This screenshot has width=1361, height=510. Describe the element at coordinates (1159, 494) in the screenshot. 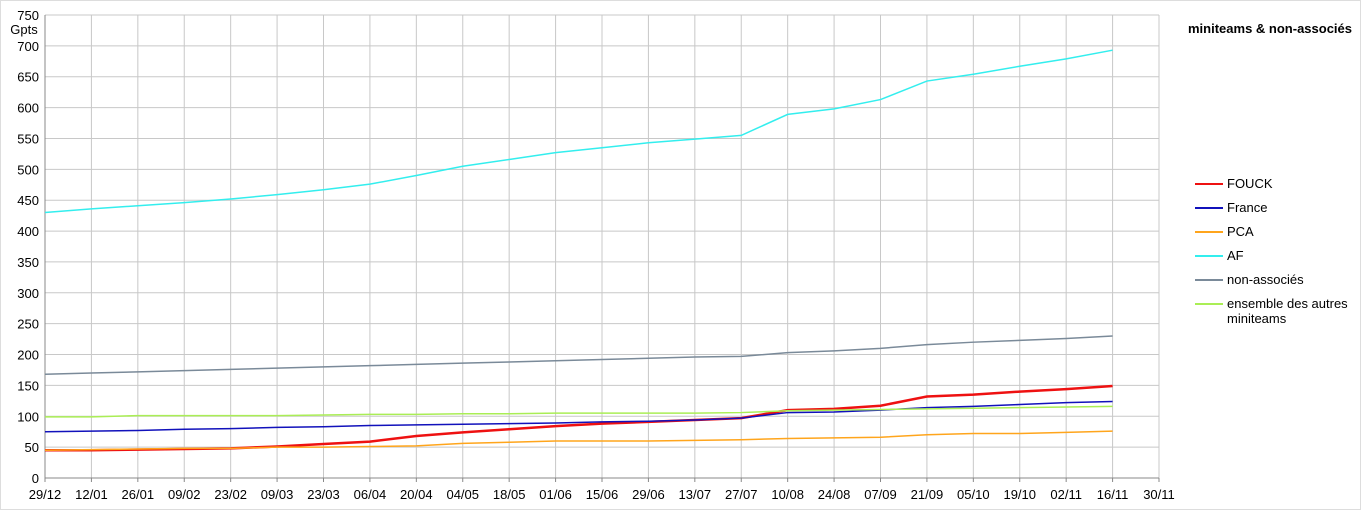

I see `x-tick-label: 30/11` at that location.